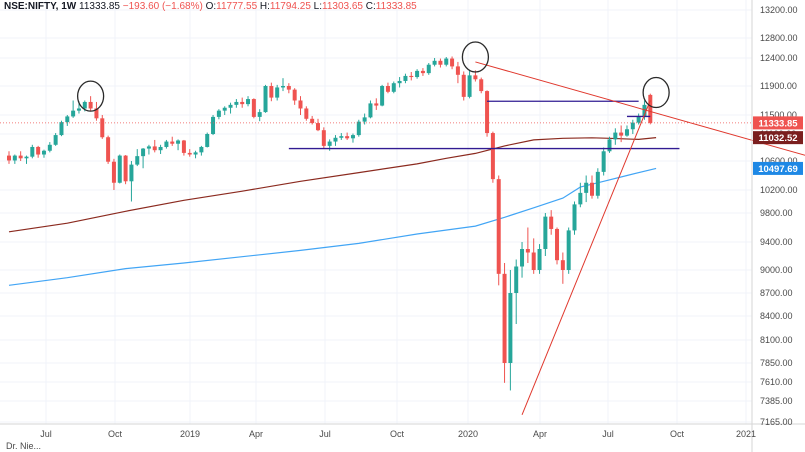 The width and height of the screenshot is (805, 452). What do you see at coordinates (398, 434) in the screenshot?
I see `time-axis: Jul Oct 2019 Apr Jul Oct 2020 Apr Jul Oct 2021` at bounding box center [398, 434].